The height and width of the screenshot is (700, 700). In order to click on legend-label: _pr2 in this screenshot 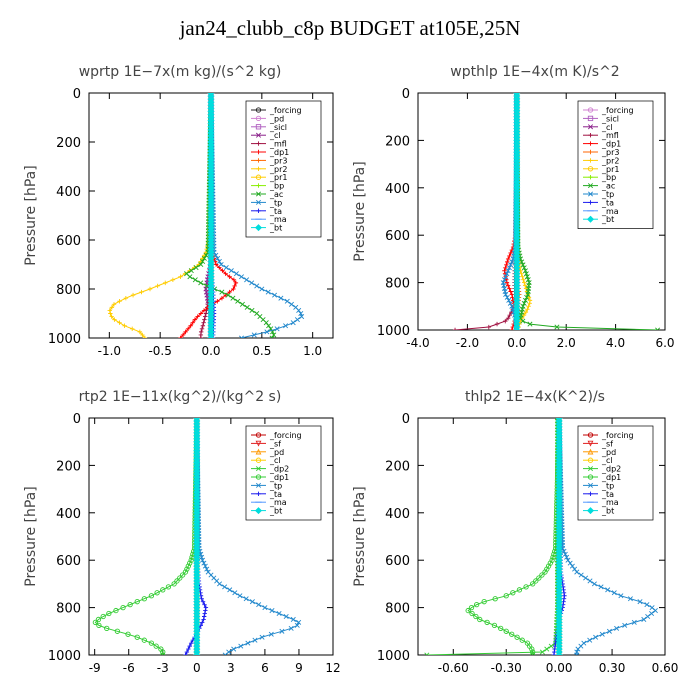, I will do `click(610, 160)`.